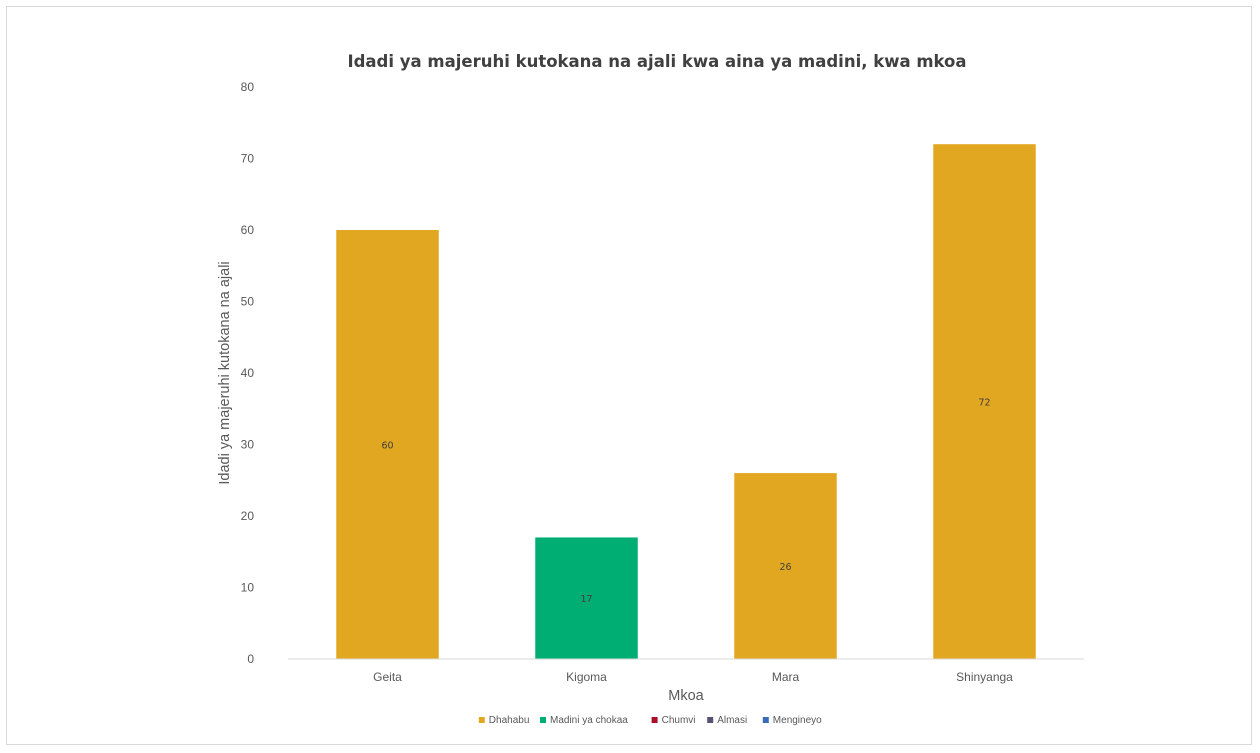 This screenshot has width=1260, height=753. I want to click on legend-label: Almasi, so click(732, 720).